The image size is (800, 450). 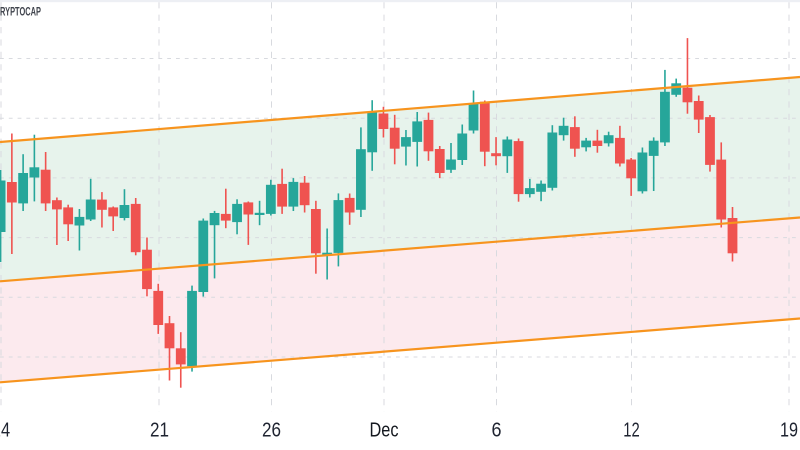 I want to click on svg-text: 19, so click(x=789, y=431).